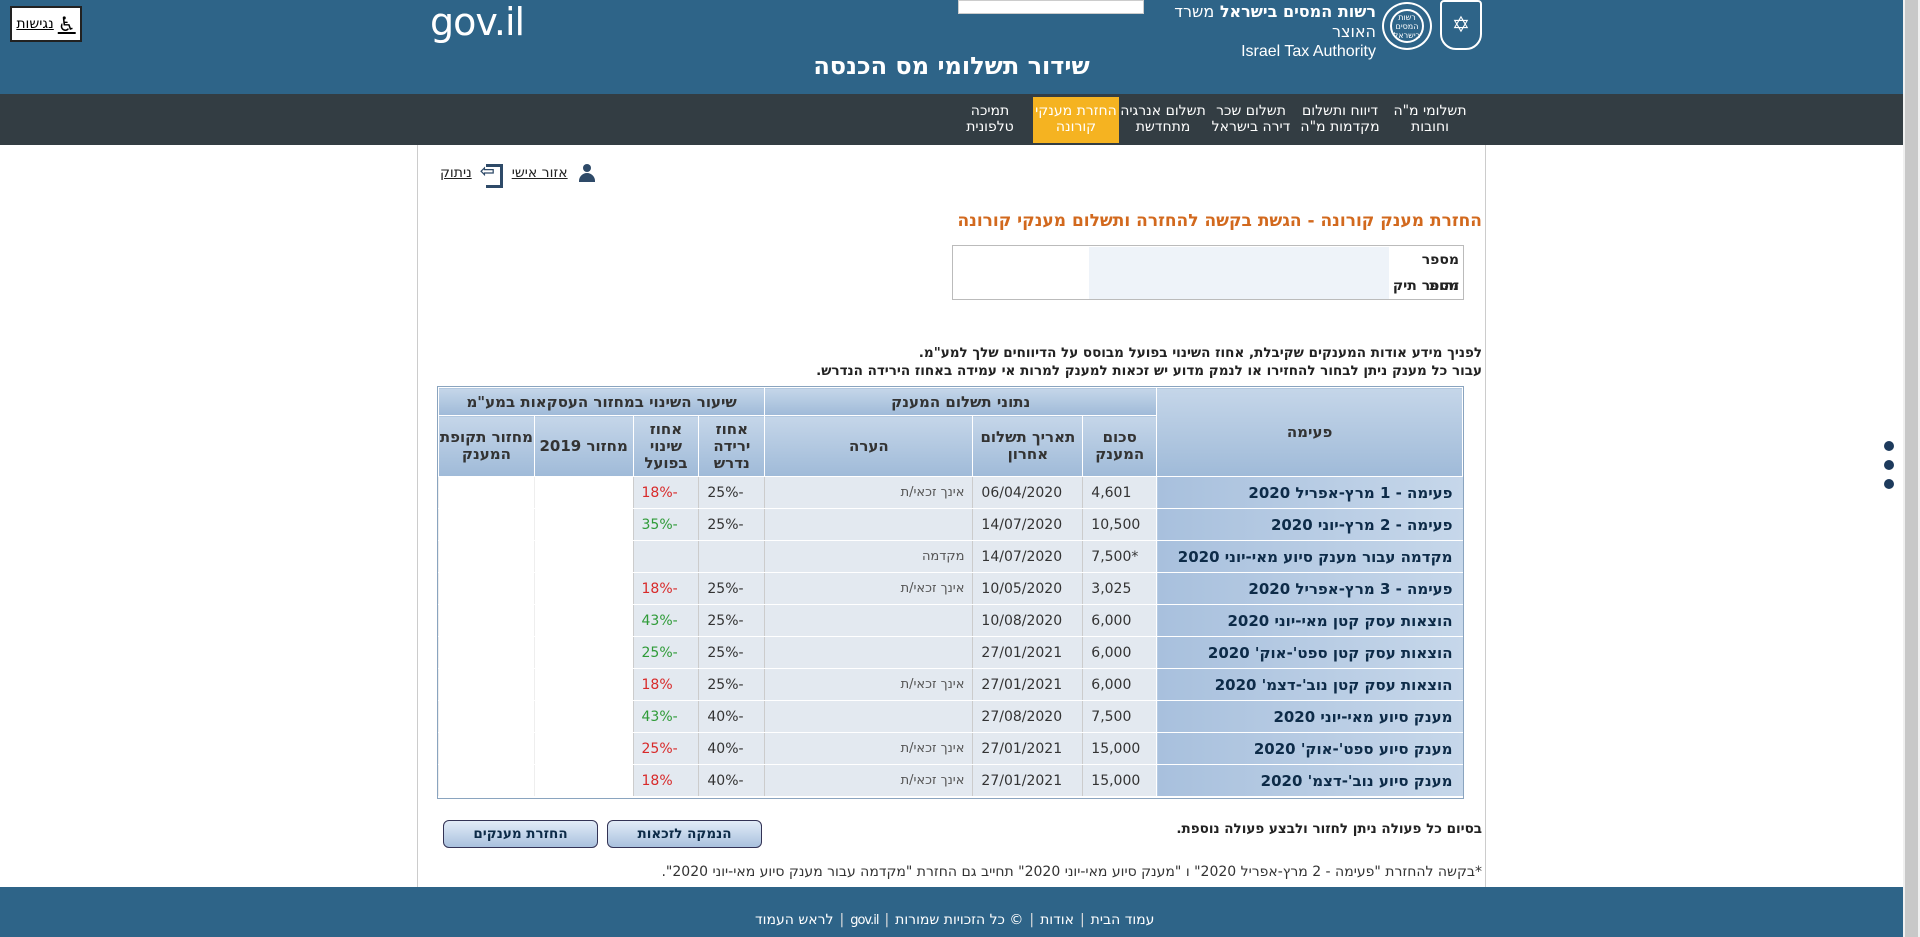 The height and width of the screenshot is (937, 1920). Describe the element at coordinates (1122, 920) in the screenshot. I see `footer-home-link: עמוד הבית` at that location.